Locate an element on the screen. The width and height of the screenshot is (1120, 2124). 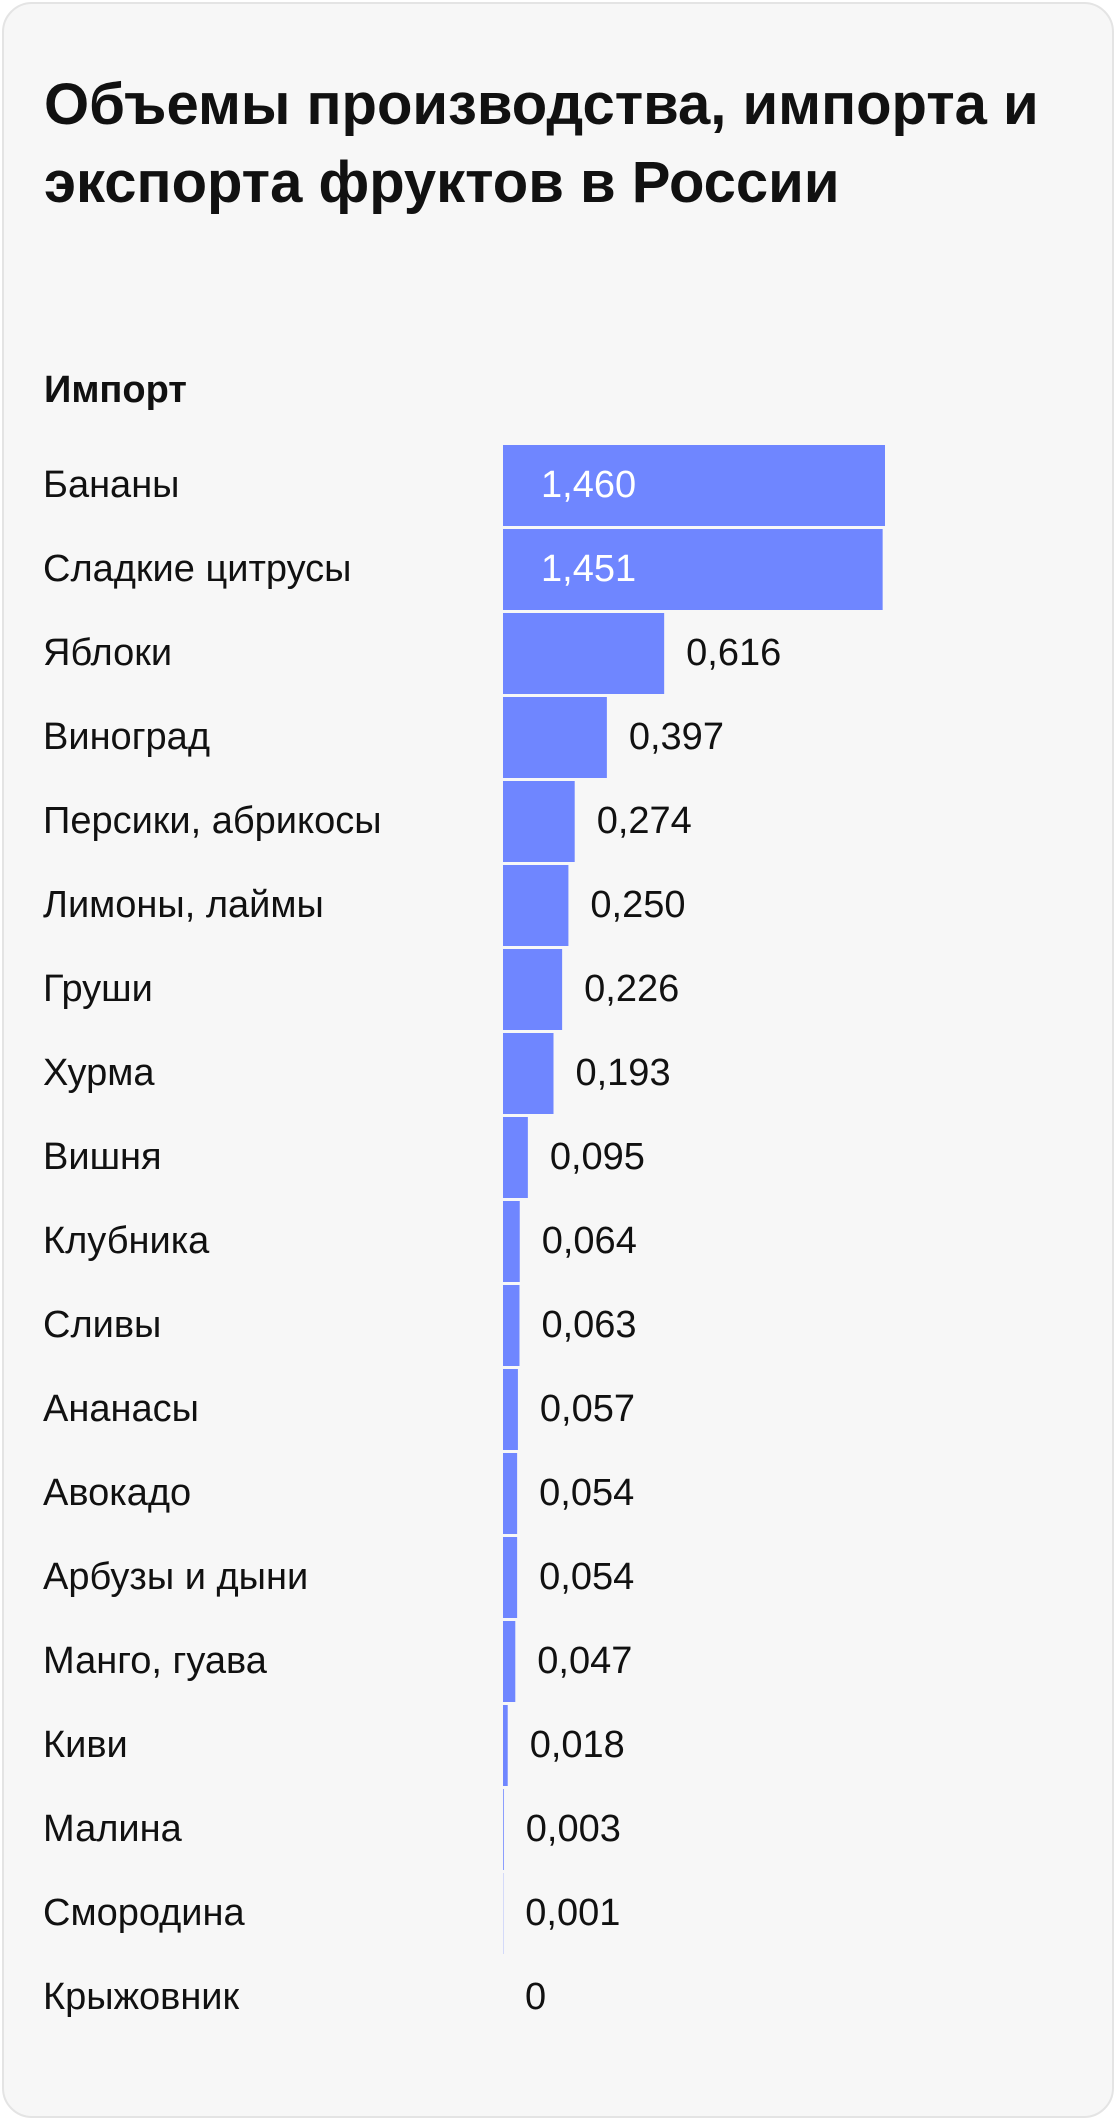
category-label: Яблоки is located at coordinates (107, 653).